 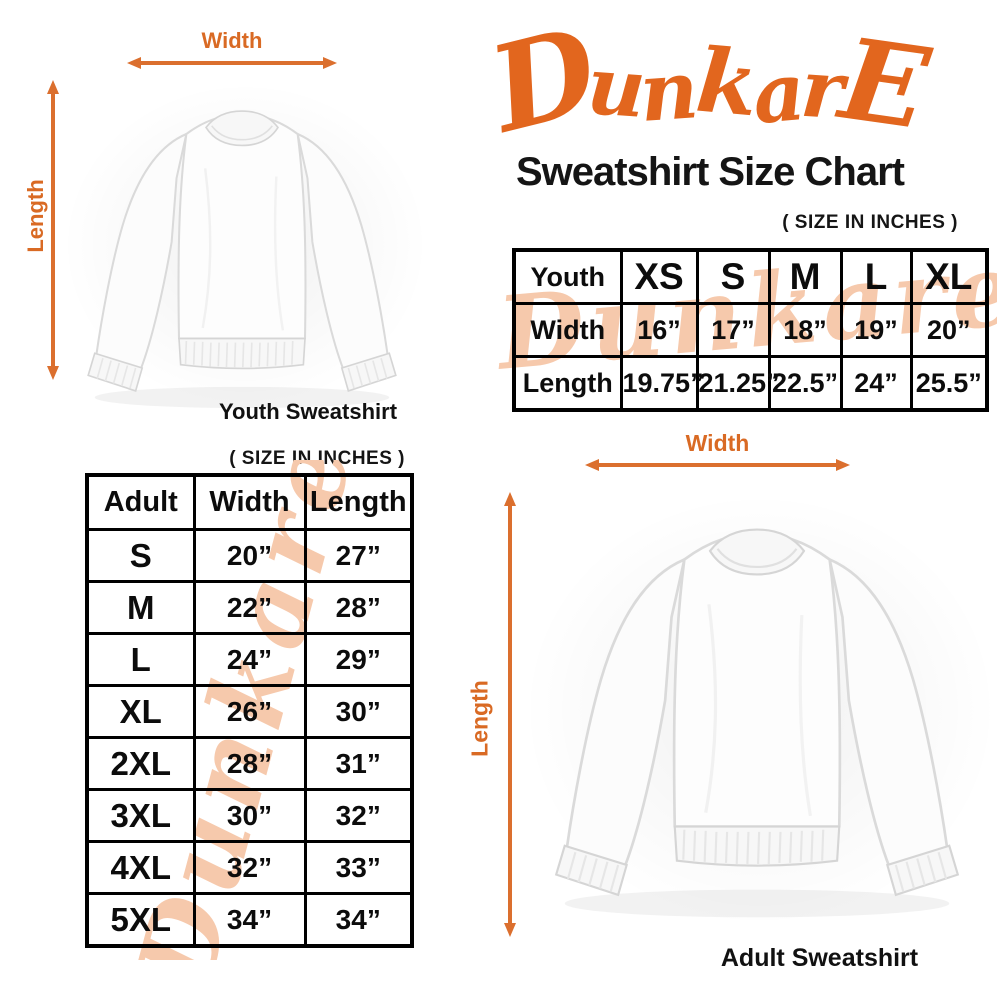 What do you see at coordinates (567, 383) in the screenshot?
I see `youth-length-row-label: Length` at bounding box center [567, 383].